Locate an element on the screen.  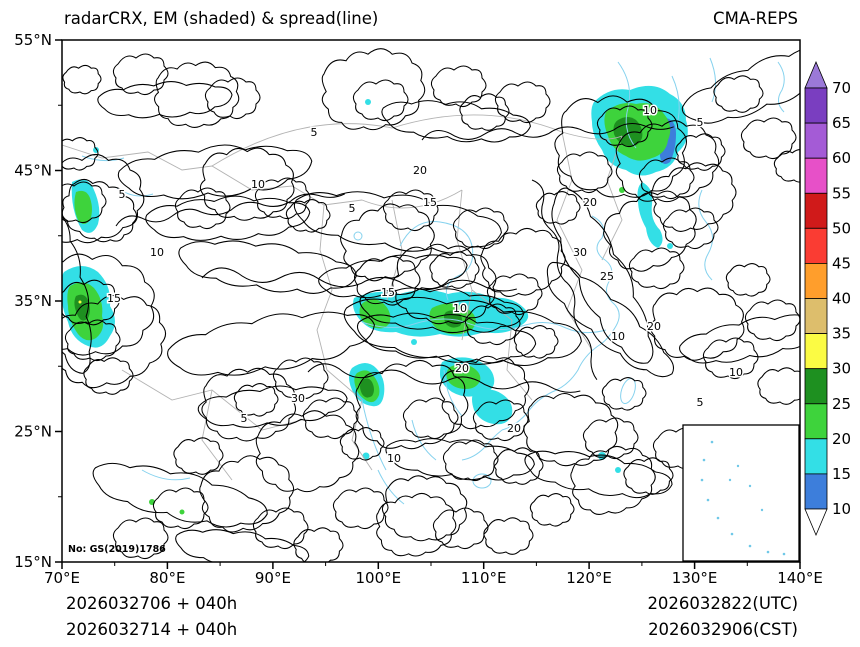
colorbar-label: 55 is located at coordinates (841, 193).